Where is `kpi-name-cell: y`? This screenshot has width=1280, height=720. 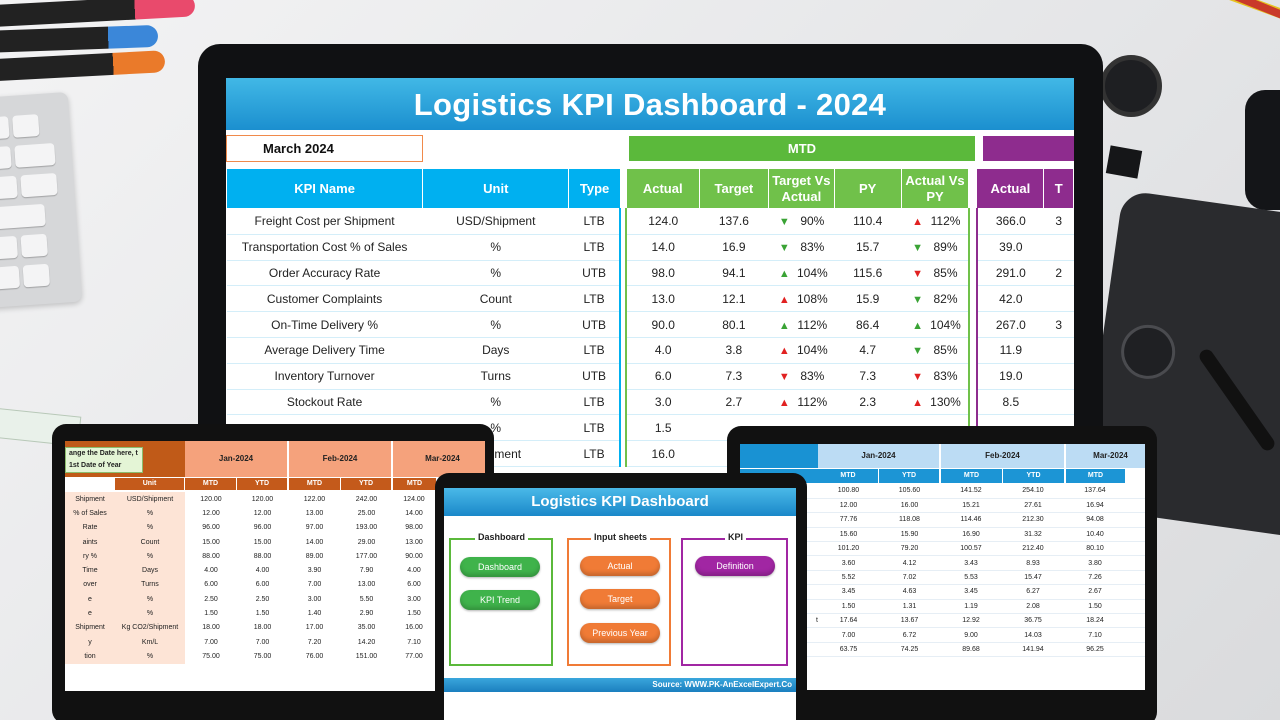
kpi-name-cell: y is located at coordinates (90, 642).